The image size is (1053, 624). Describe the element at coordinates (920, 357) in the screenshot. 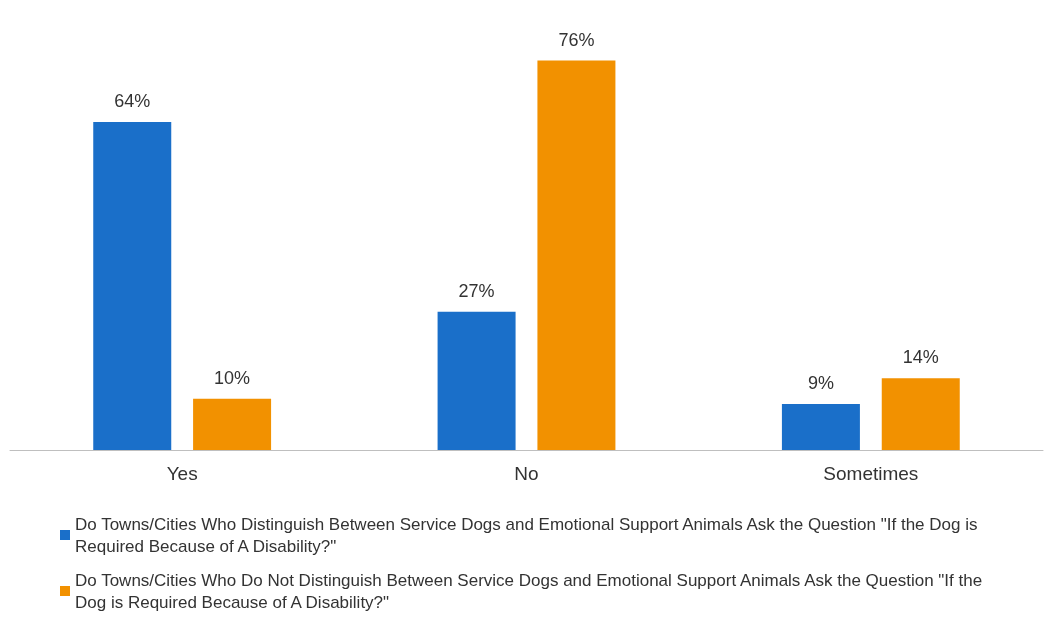

I see `data-label: 14%` at that location.